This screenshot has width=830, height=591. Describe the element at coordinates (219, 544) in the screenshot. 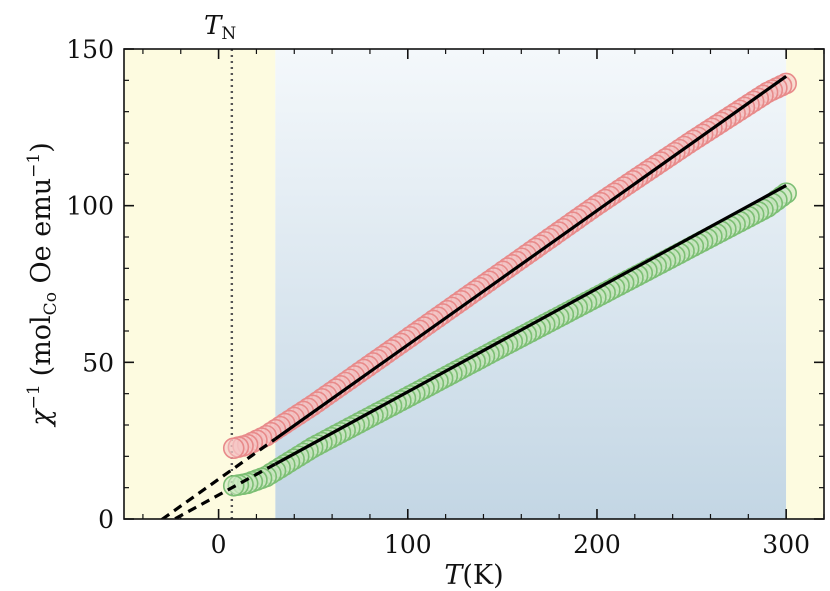

I see `x-tick-label-0: 0` at that location.